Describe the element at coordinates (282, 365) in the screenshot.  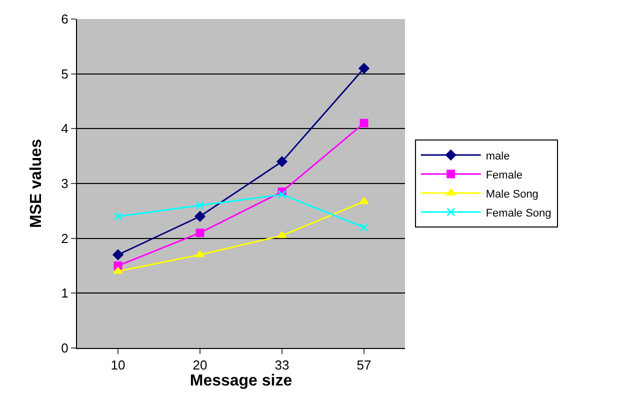
I see `x-tick-label: 33` at that location.